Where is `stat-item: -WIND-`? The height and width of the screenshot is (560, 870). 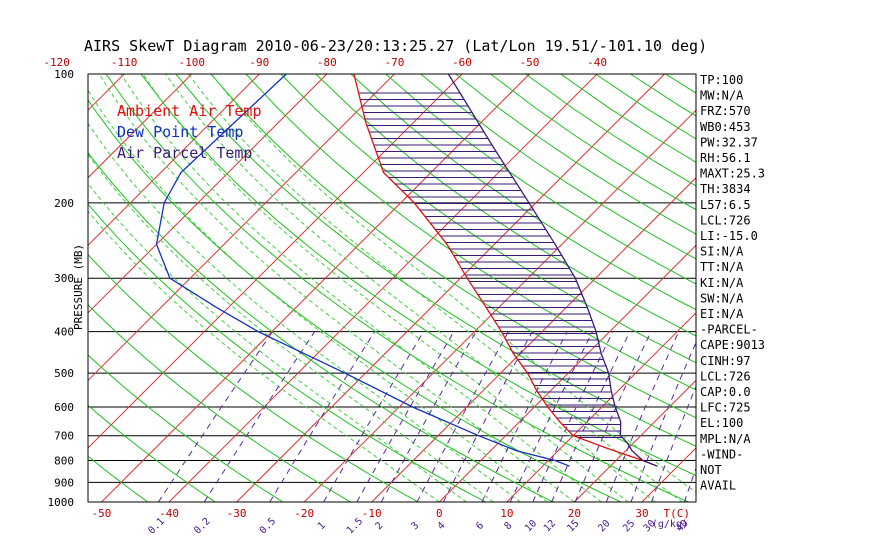
stat-item: -WIND- is located at coordinates (721, 454).